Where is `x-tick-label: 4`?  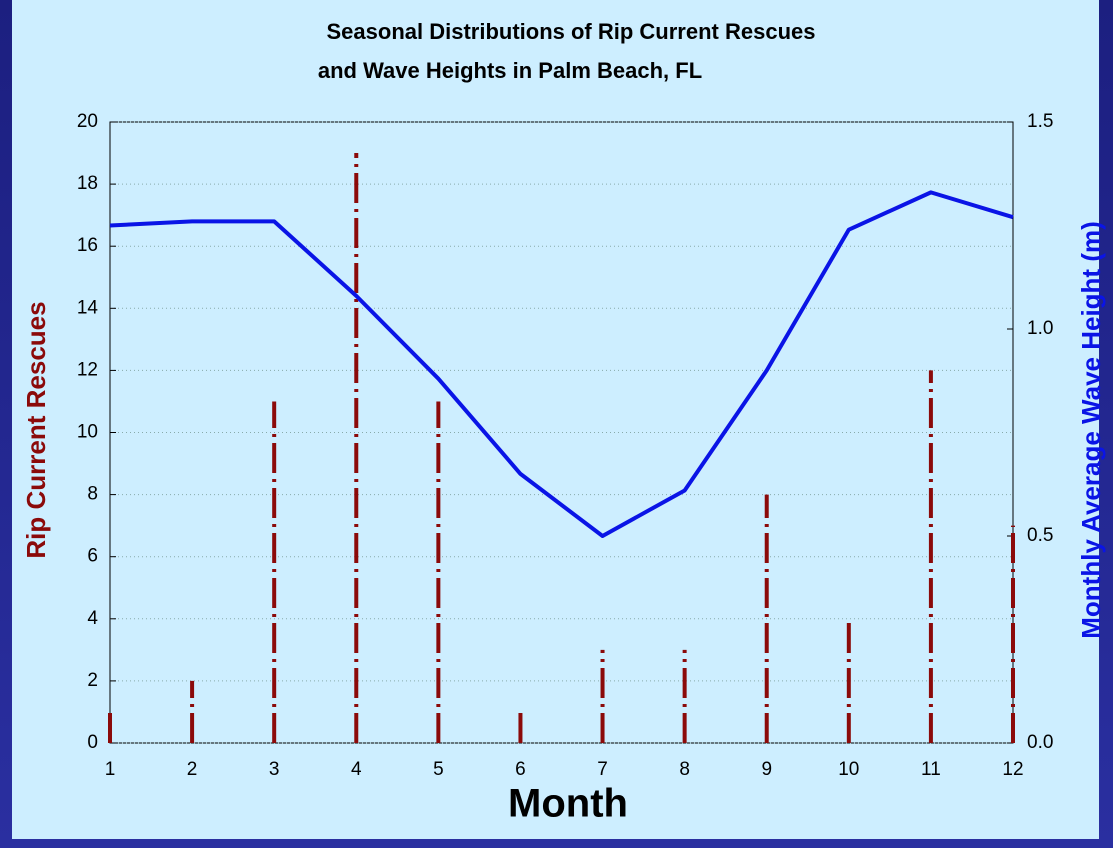
x-tick-label: 4 is located at coordinates (356, 769).